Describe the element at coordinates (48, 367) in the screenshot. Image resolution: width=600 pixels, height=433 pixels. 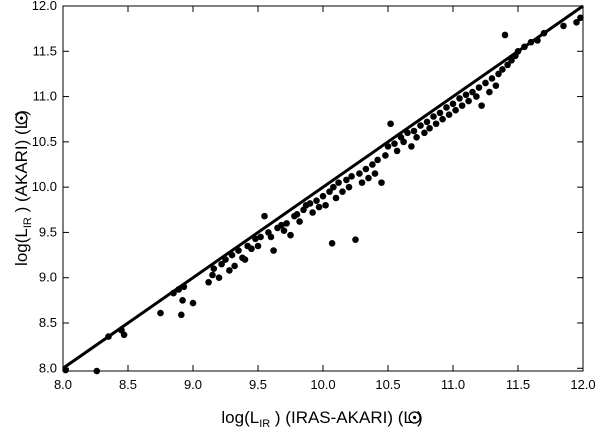
I see `y-tick-label: 8.0` at that location.